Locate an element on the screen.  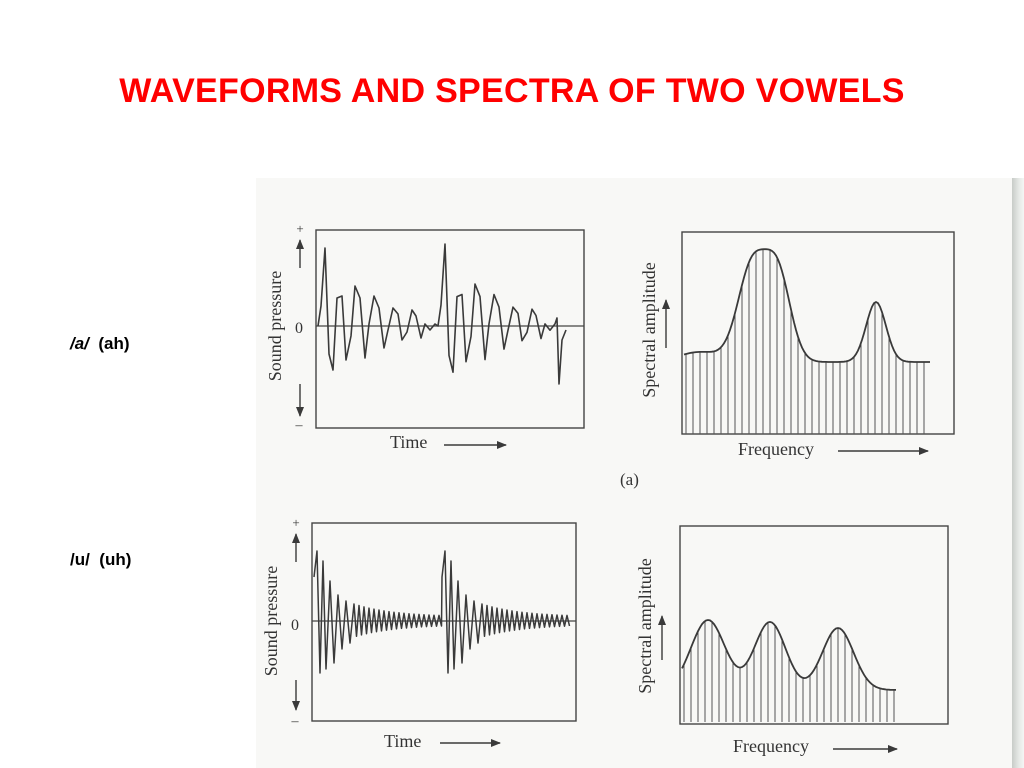
waveform-ah: + 0 – Sound pressure Time is located at coordinates (425, 336).